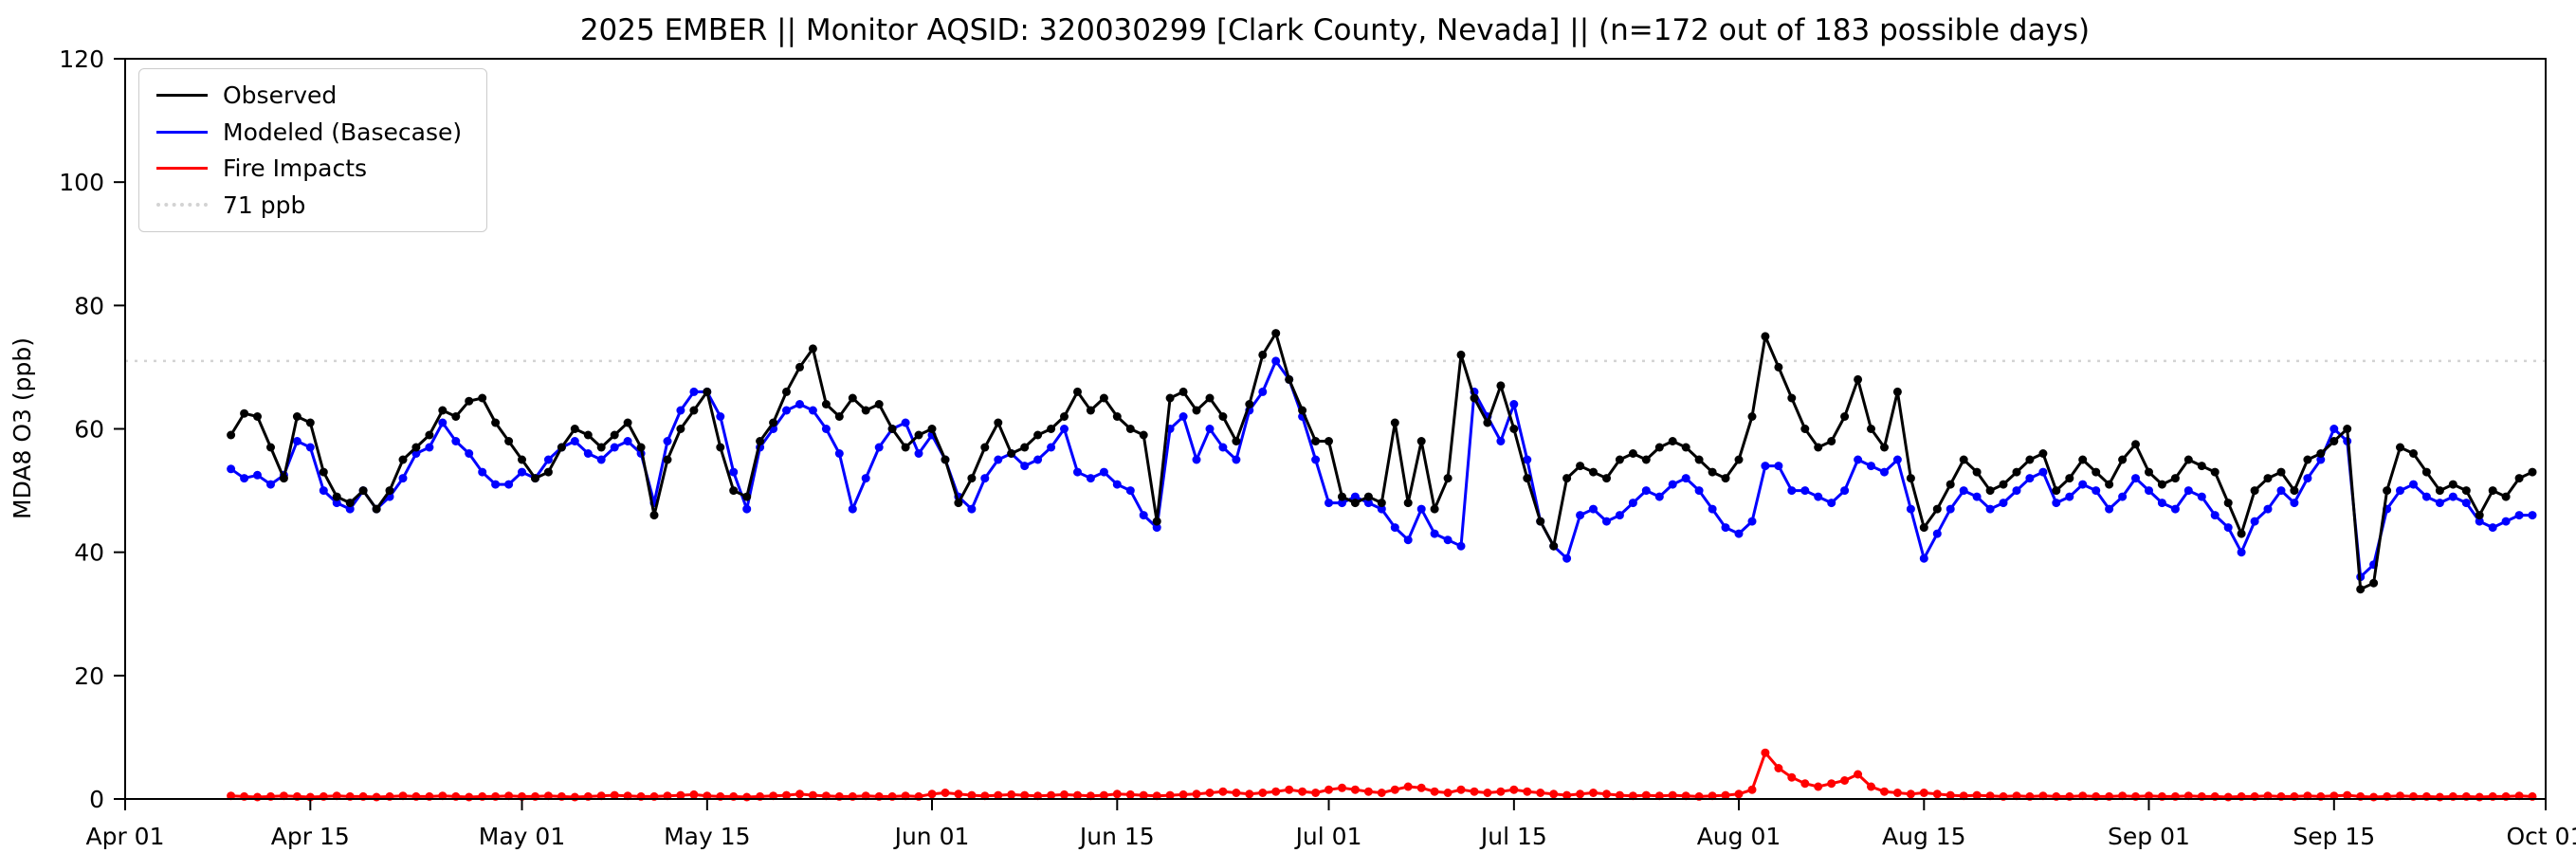 Image resolution: width=2576 pixels, height=853 pixels. Describe the element at coordinates (931, 836) in the screenshot. I see `x-tick-label: Jun 01` at that location.